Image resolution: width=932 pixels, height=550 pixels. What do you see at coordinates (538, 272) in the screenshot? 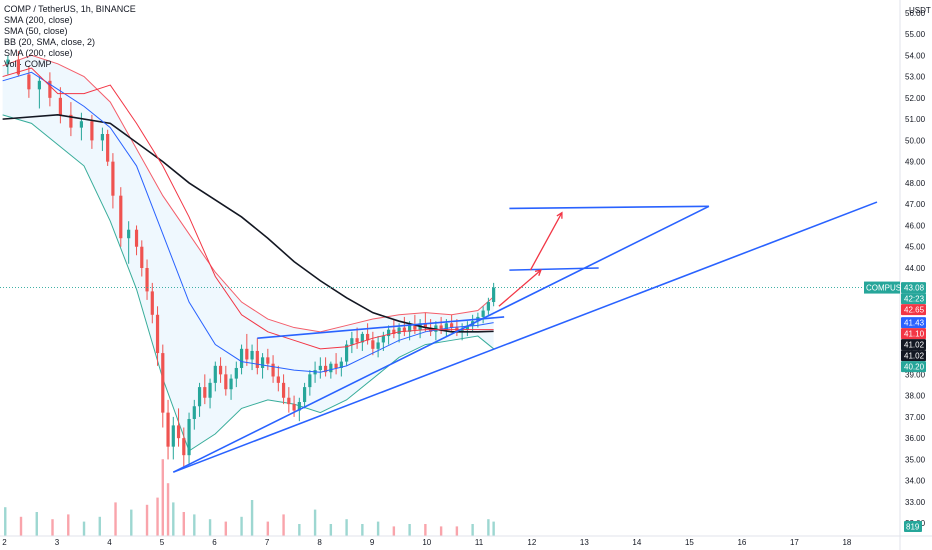
I see `arrow-head` at bounding box center [538, 272].